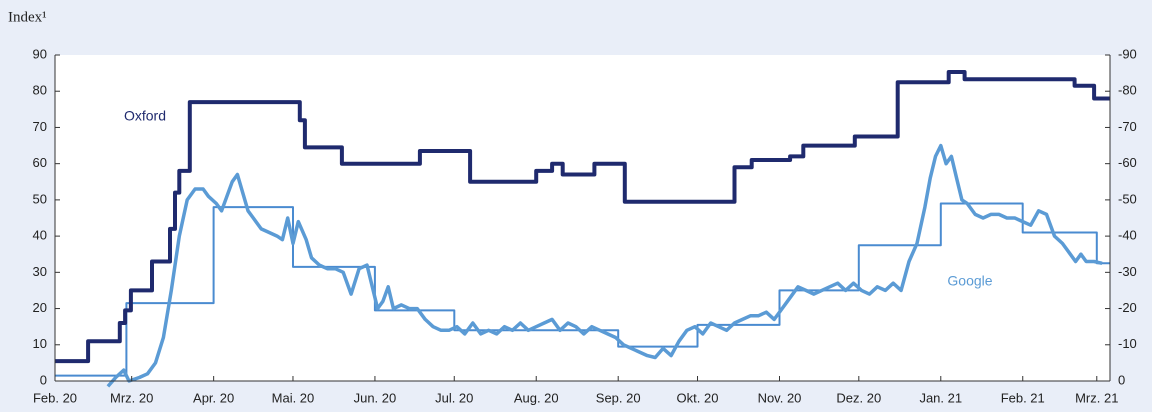  What do you see at coordinates (1096, 397) in the screenshot?
I see `x-tick-label: Mrz. 21` at bounding box center [1096, 397].